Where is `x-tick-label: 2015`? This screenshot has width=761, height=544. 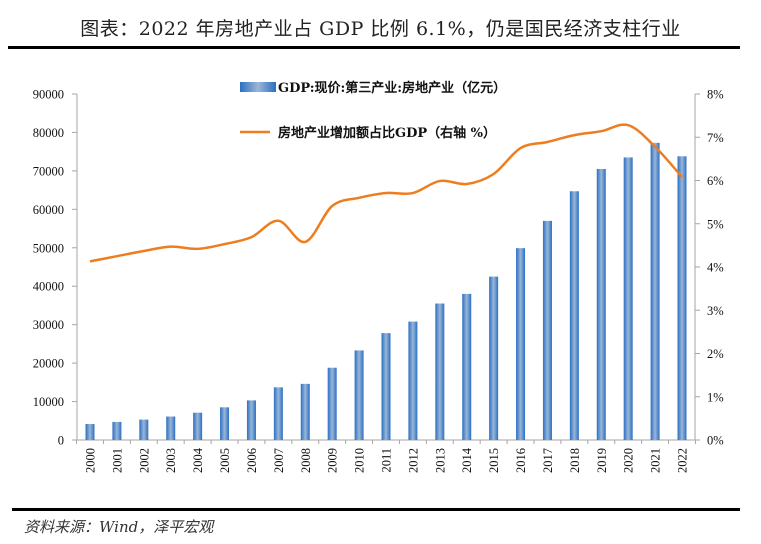 x-tick-label: 2015 is located at coordinates (494, 460).